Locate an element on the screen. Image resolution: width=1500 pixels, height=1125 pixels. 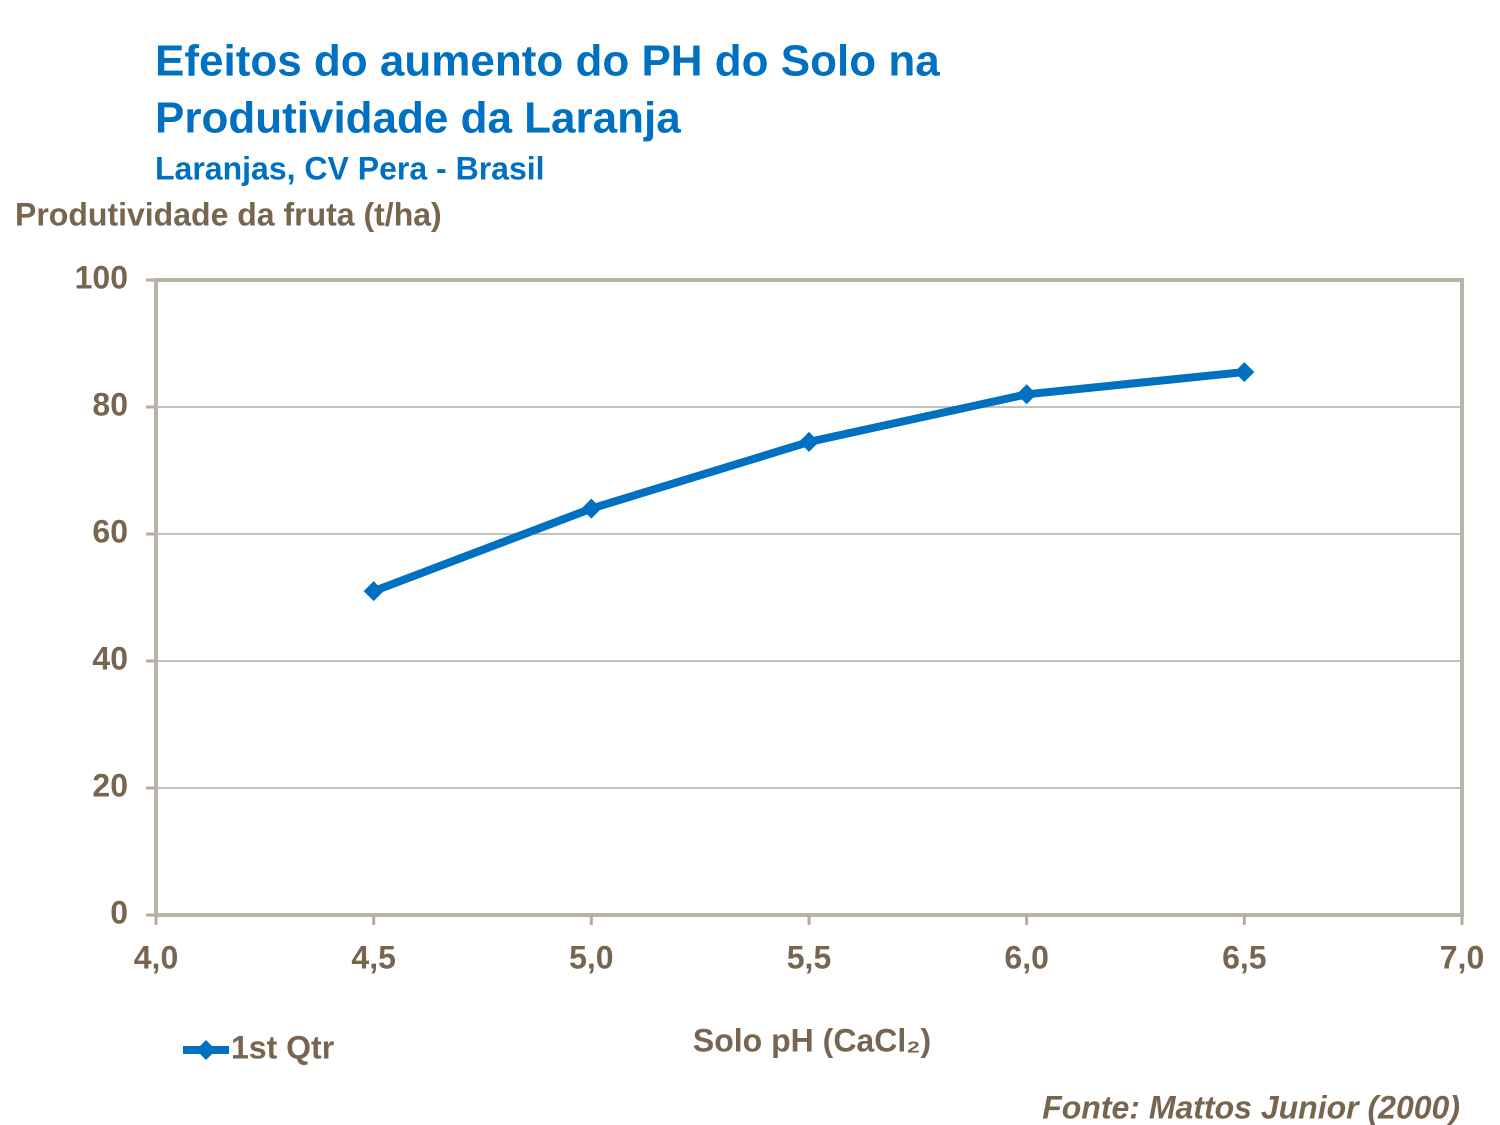
x-axis-label: Solo pH (CaCl₂) is located at coordinates (812, 1040).